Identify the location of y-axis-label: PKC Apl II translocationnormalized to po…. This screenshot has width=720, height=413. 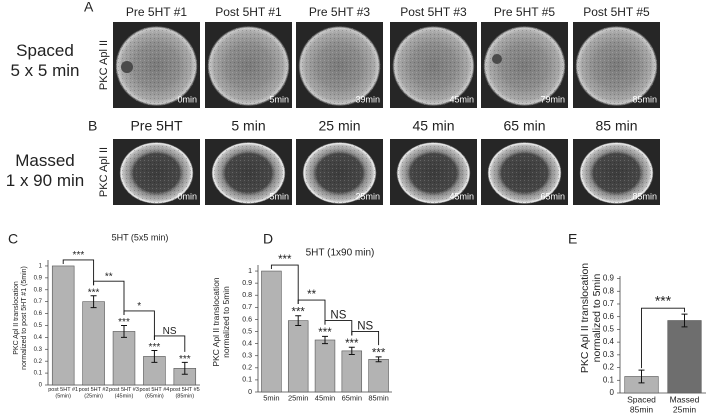
(20, 318).